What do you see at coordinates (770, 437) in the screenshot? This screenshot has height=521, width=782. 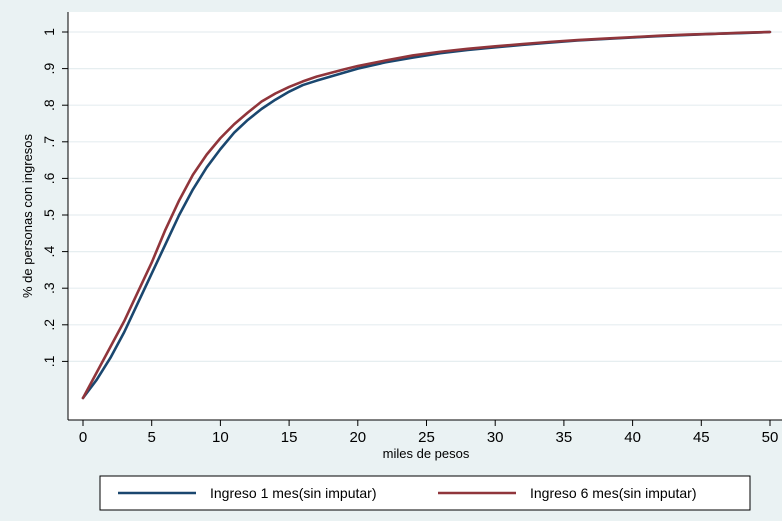 I see `x-tick-label: 50` at bounding box center [770, 437].